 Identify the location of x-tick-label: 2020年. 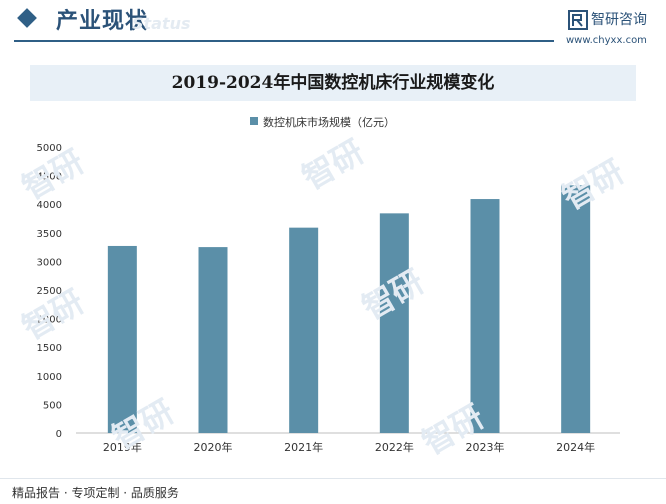
(213, 447).